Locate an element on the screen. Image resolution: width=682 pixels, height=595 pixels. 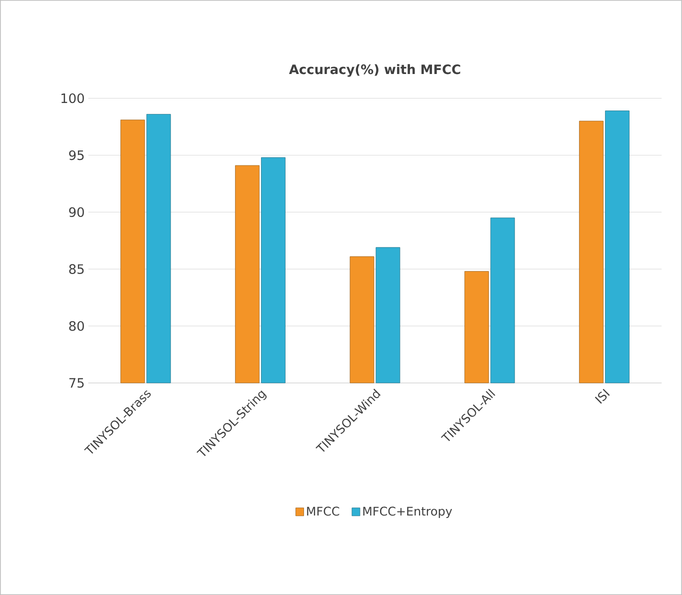
chart-title: Accuracy(%) with MFCC is located at coordinates (374, 70).